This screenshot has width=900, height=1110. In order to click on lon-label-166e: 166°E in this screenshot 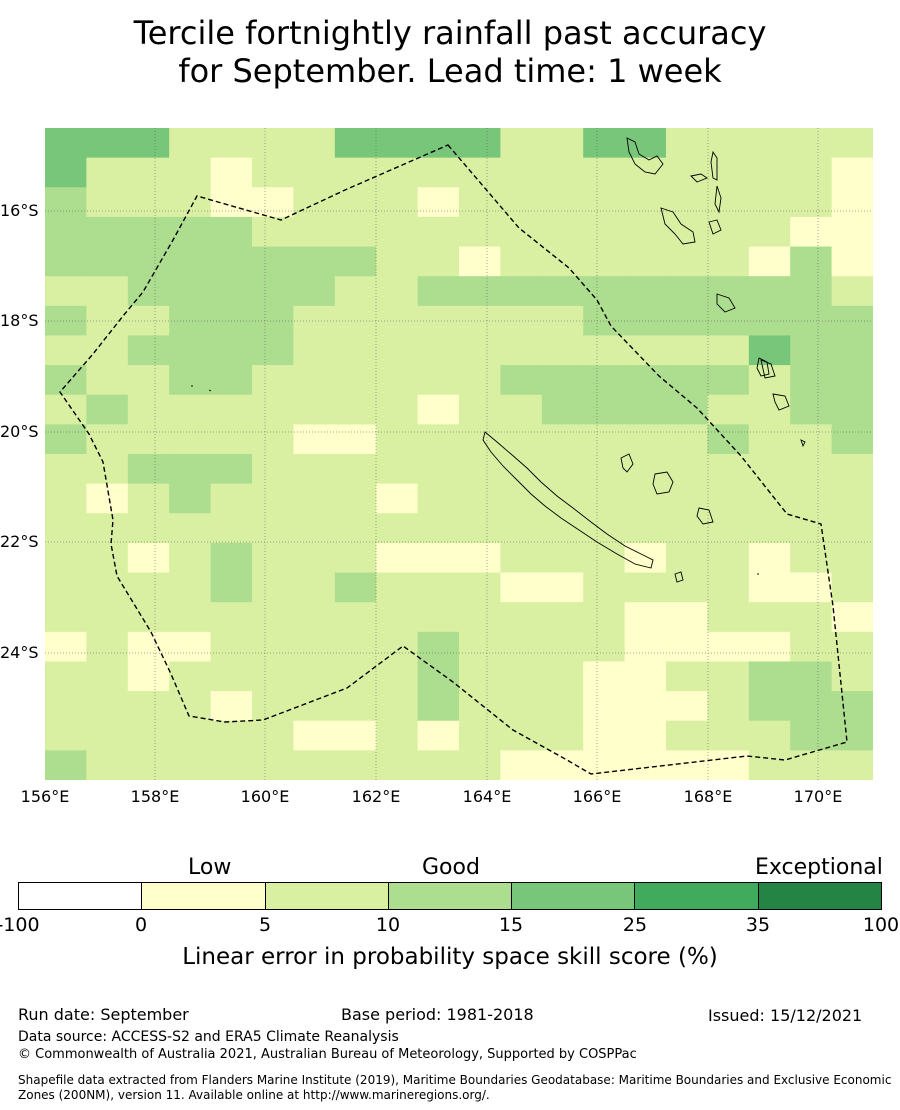, I will do `click(597, 796)`.